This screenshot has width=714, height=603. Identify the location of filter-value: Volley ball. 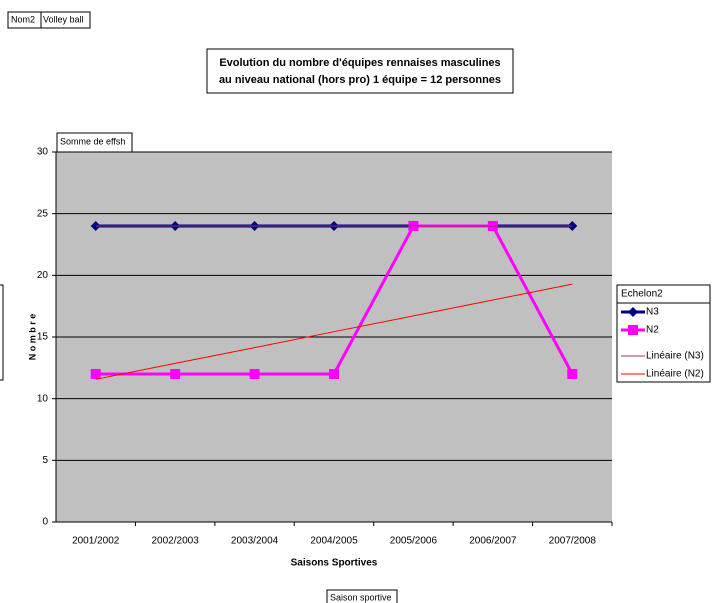
(63, 19).